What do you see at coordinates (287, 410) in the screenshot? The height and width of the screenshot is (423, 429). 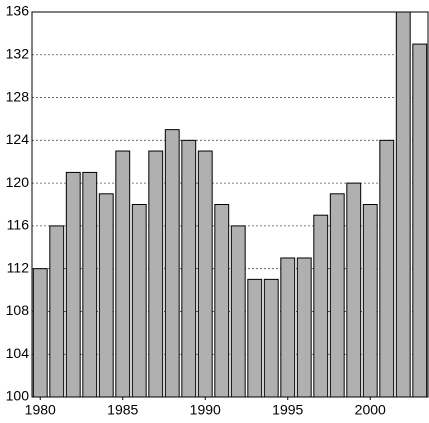 I see `x-tick-label: 1995` at bounding box center [287, 410].